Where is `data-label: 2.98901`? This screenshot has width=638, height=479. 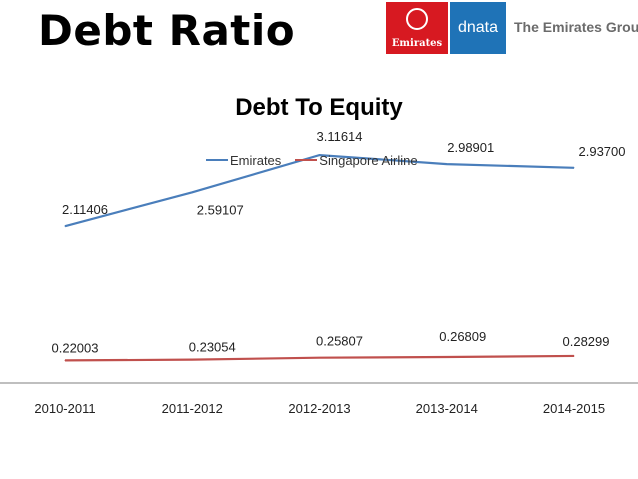 data-label: 2.98901 is located at coordinates (470, 147).